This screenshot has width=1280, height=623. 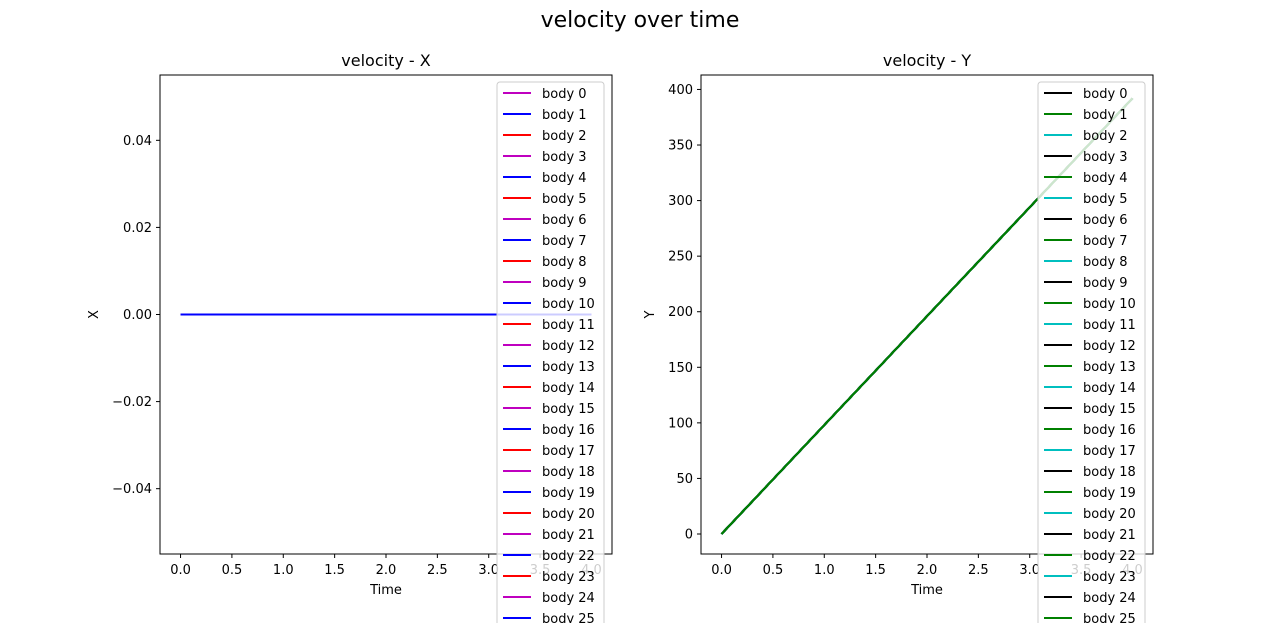 What do you see at coordinates (94, 314) in the screenshot?
I see `y-axis-label: X` at bounding box center [94, 314].